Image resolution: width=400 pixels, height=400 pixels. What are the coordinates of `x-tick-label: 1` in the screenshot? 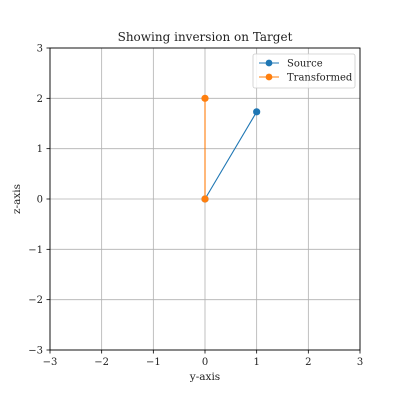 It's located at (256, 362).